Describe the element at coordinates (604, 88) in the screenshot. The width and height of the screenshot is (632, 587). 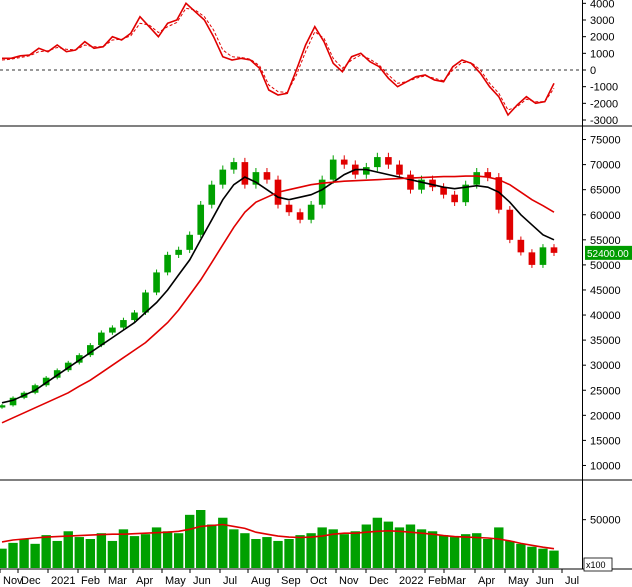
I see `y-tick-label: -1000` at that location.